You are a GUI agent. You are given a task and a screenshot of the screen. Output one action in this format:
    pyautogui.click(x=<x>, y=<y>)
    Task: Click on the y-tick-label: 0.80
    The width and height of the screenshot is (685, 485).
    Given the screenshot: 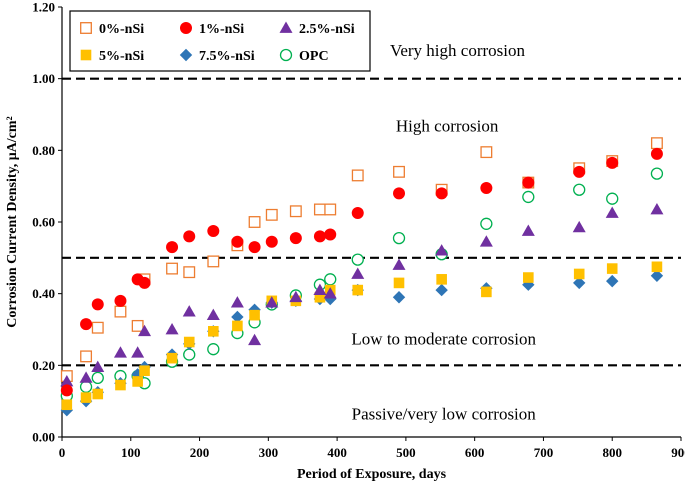 What is the action you would take?
    pyautogui.click(x=43, y=150)
    